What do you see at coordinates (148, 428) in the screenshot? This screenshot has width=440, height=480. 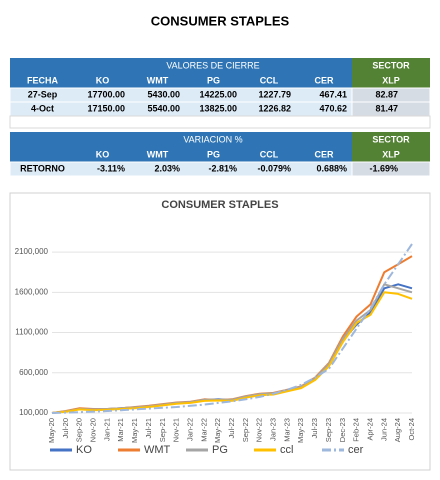 I see `x-tick-label: Jul-21` at bounding box center [148, 428].